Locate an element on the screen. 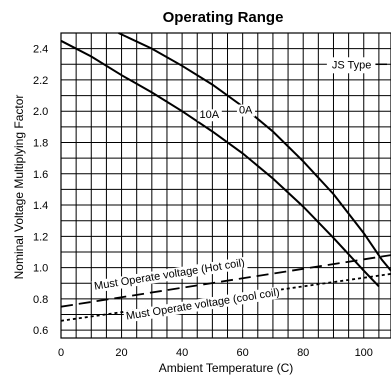 This screenshot has height=378, width=391. x-tick-label: 60 is located at coordinates (243, 353).